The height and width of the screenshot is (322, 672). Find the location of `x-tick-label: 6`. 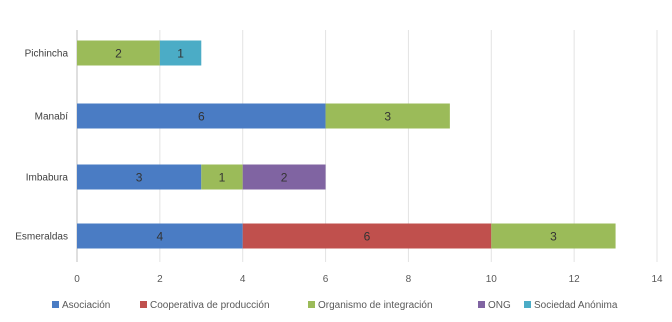

x-tick-label: 6 is located at coordinates (326, 279).